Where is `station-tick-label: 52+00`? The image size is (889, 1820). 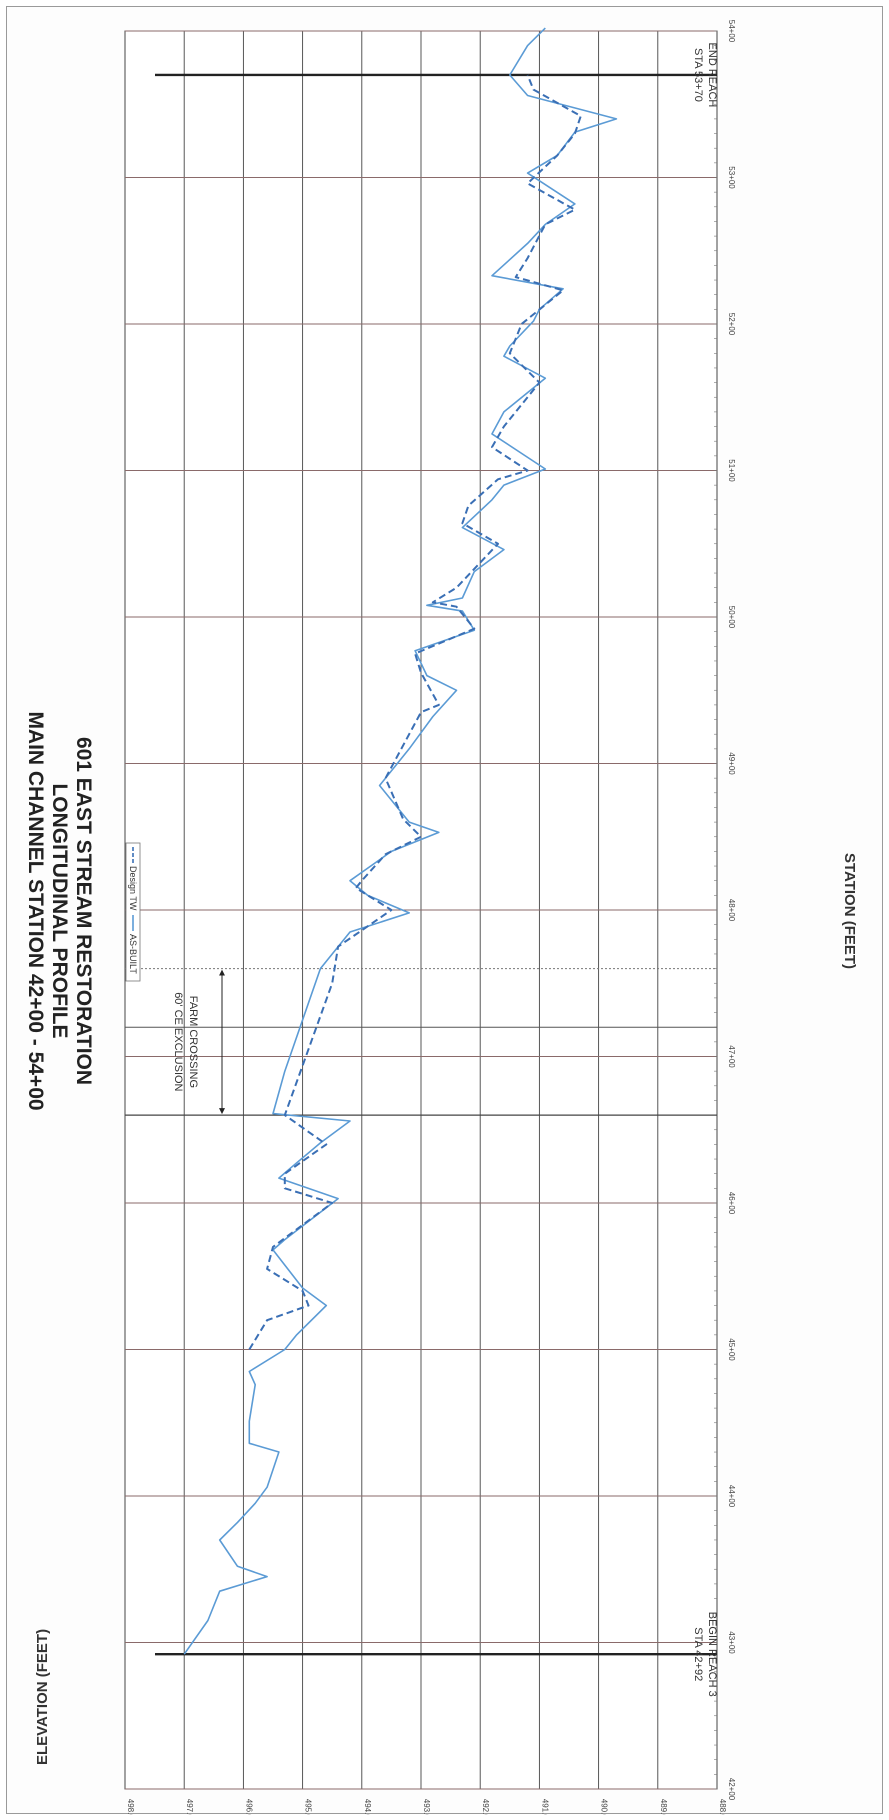
station-tick-label: 52+00 is located at coordinates (731, 324).